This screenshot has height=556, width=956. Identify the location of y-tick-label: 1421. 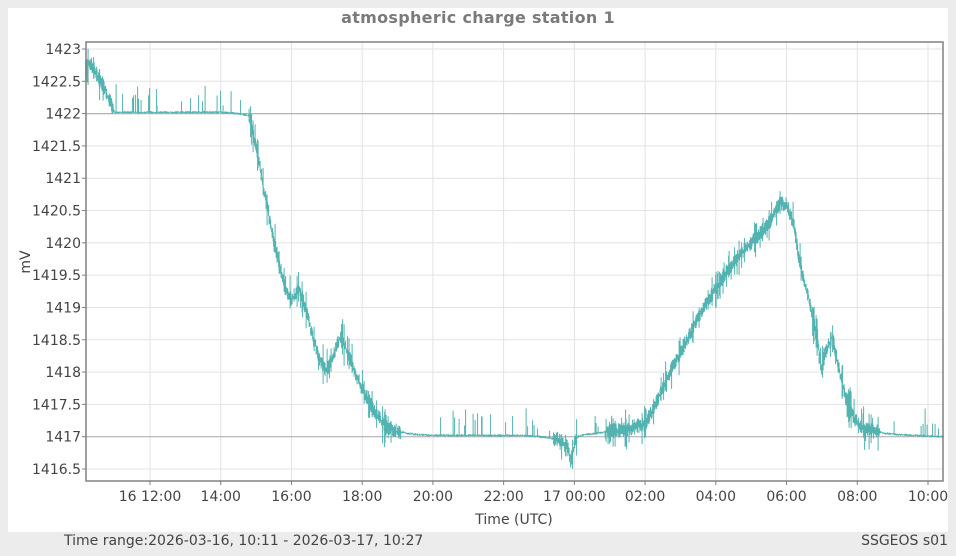
(63, 179).